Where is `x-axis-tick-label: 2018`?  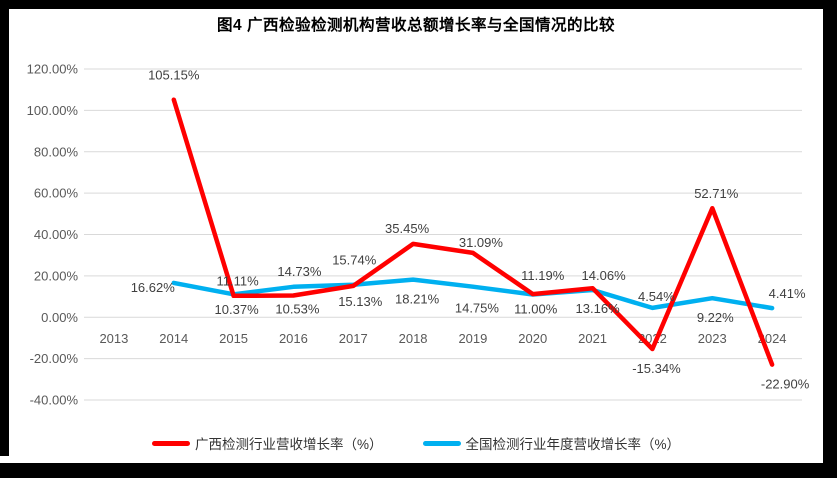 x-axis-tick-label: 2018 is located at coordinates (413, 338).